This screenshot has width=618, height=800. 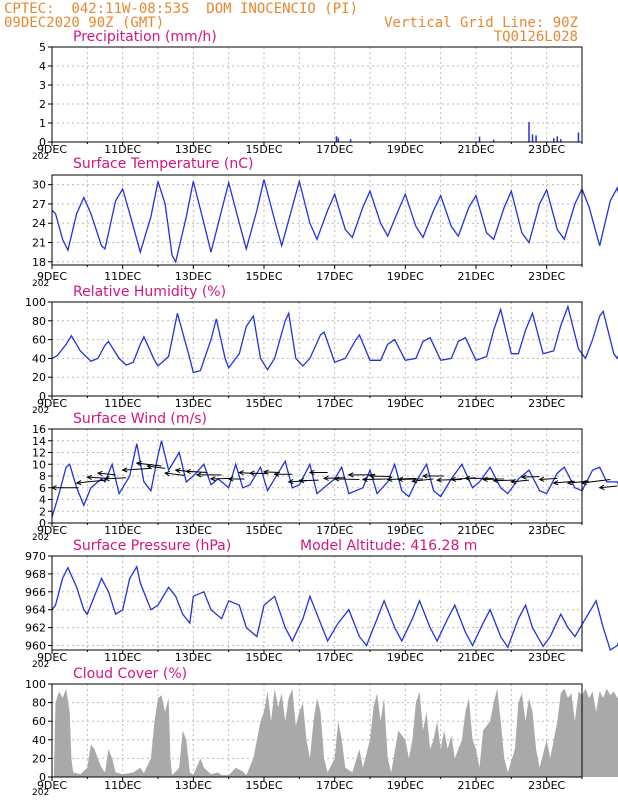 What do you see at coordinates (35, 646) in the screenshot?
I see `surface-pressure-hpa-ytick-label: 960` at bounding box center [35, 646].